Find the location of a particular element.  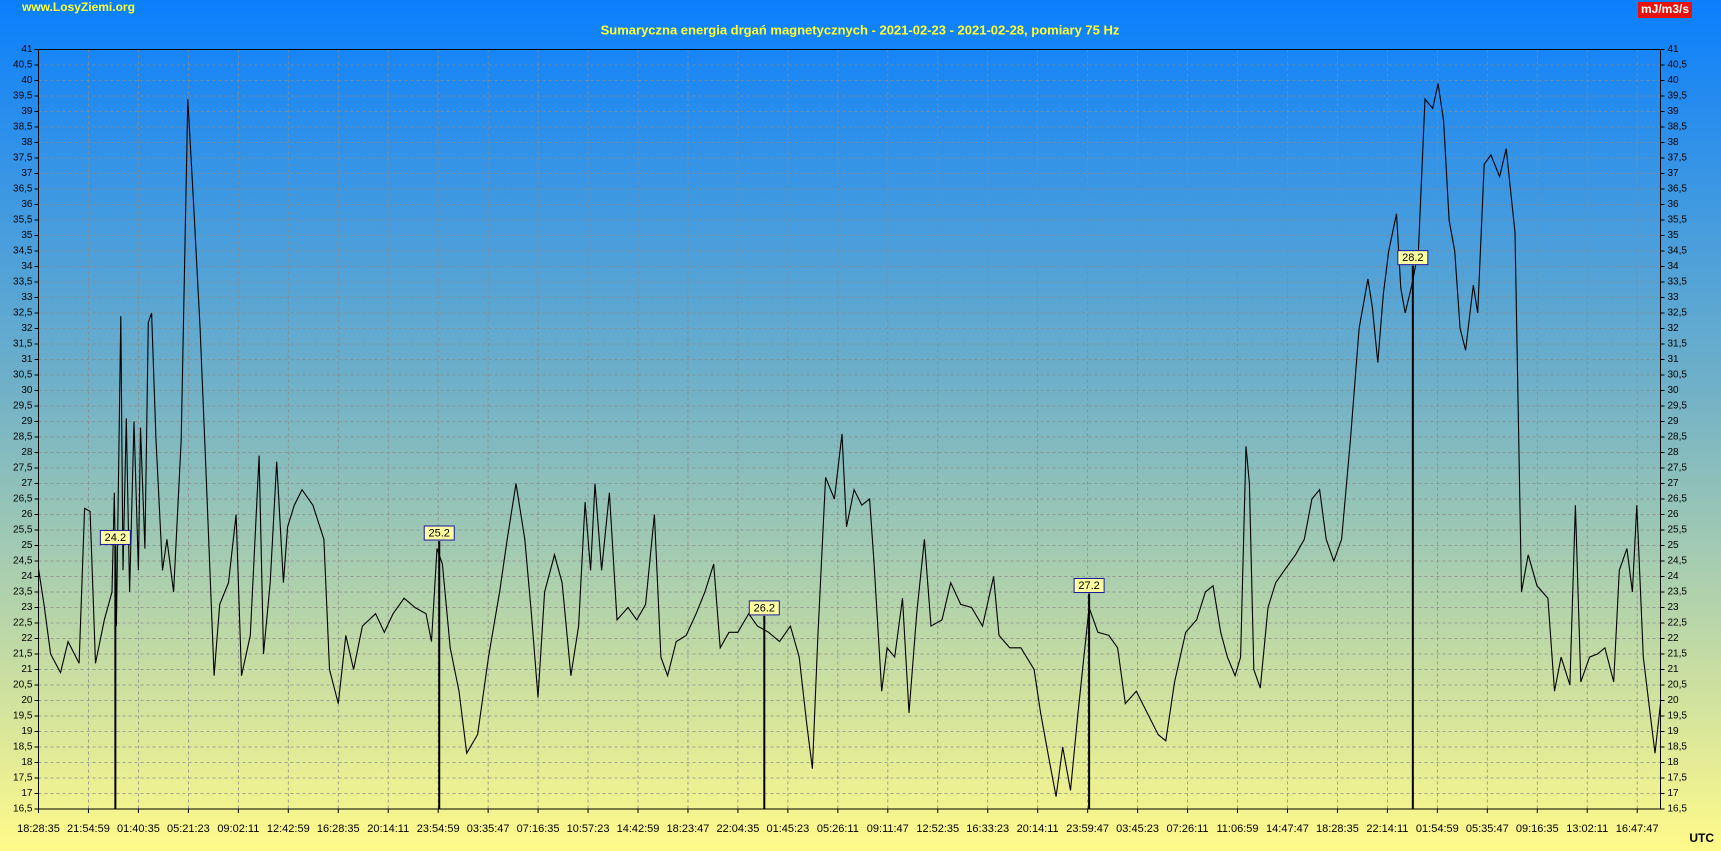

y-tick-label: 27 is located at coordinates (27, 483).